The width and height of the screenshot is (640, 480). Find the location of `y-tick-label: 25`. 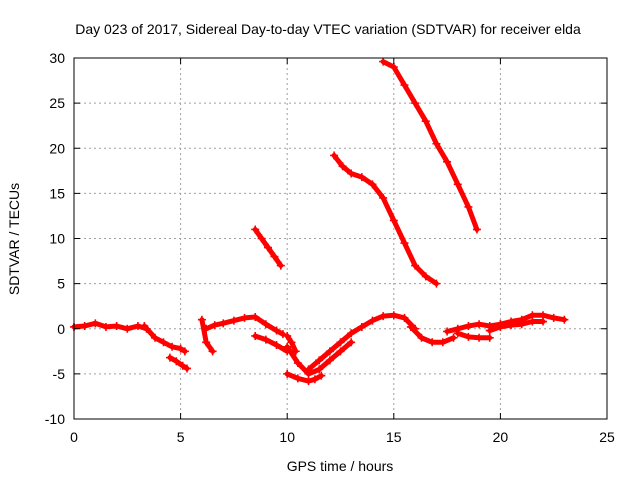

y-tick-label: 25 is located at coordinates (57, 103).